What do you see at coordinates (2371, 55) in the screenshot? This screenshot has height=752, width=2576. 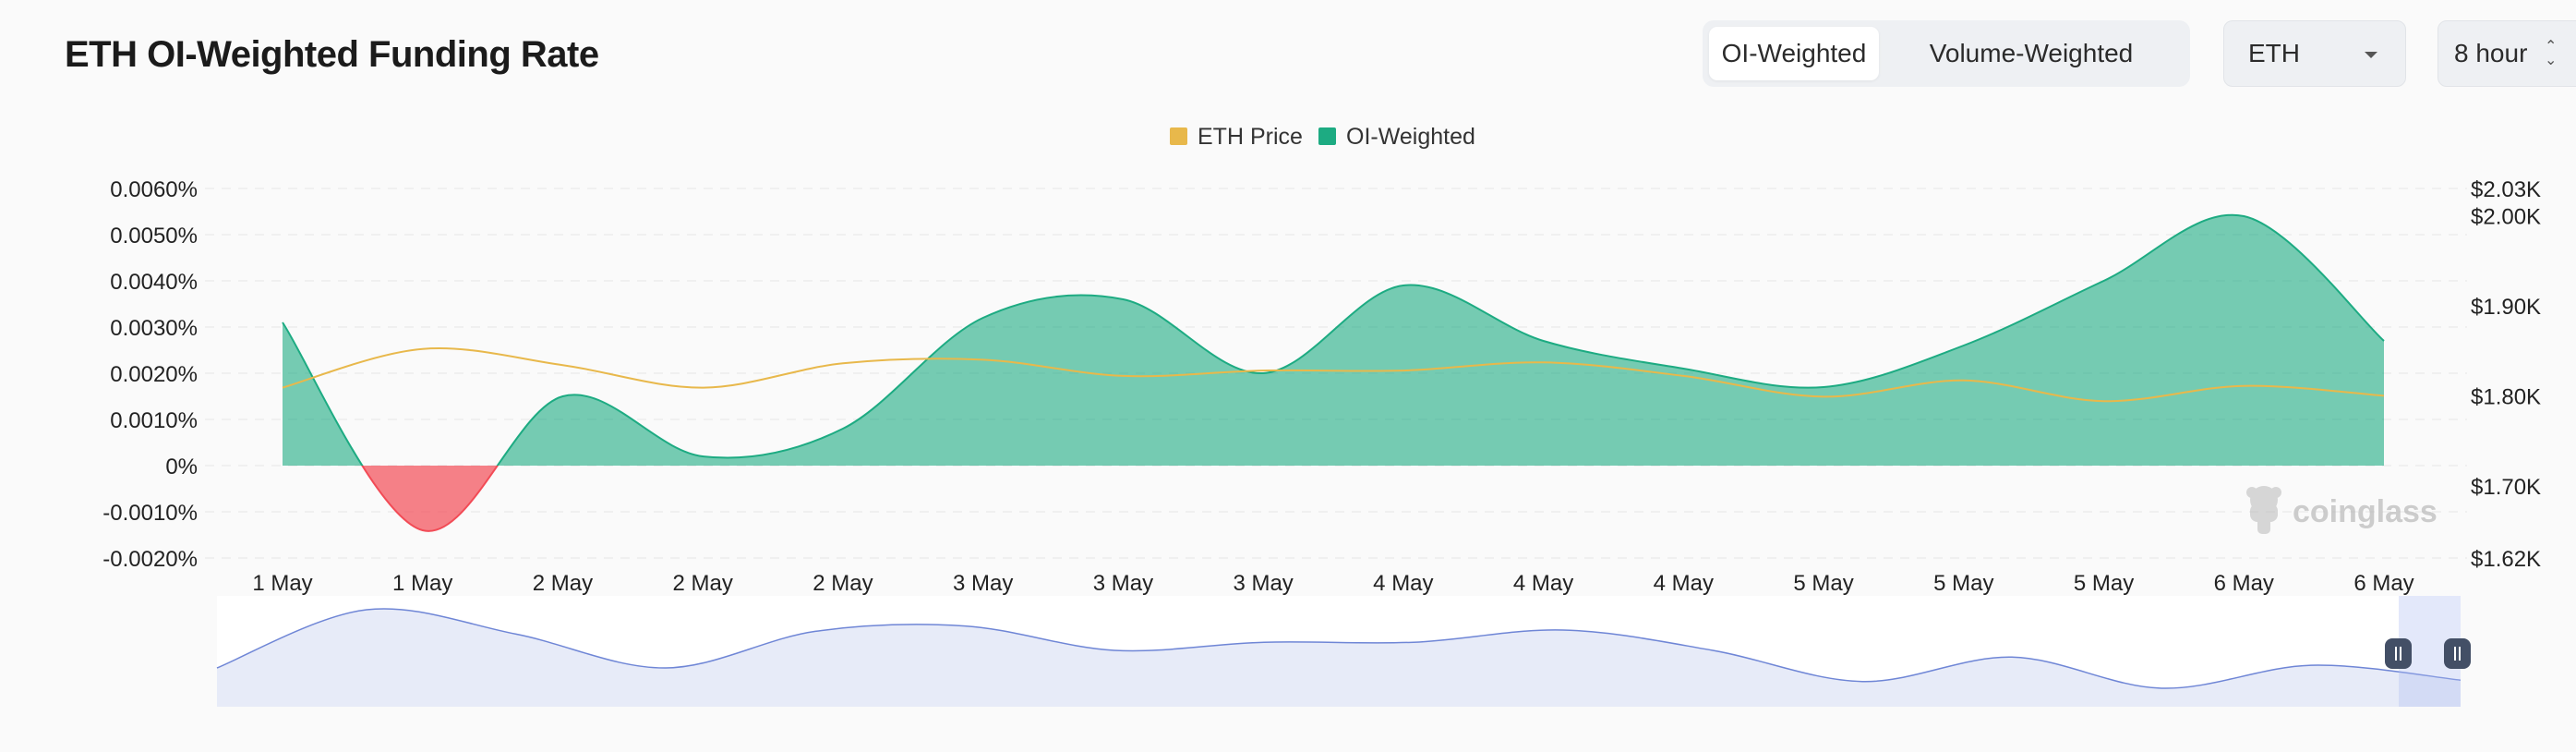 I see `chevron-down-icon` at bounding box center [2371, 55].